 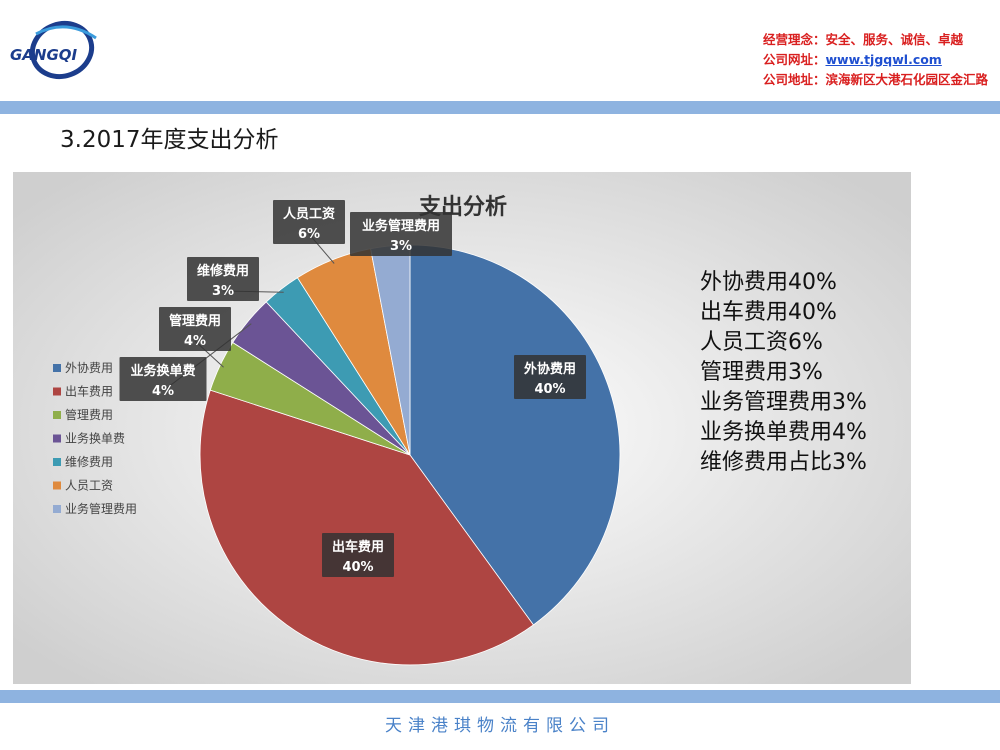 I want to click on summary-line: 出车费用40%, so click(x=768, y=312).